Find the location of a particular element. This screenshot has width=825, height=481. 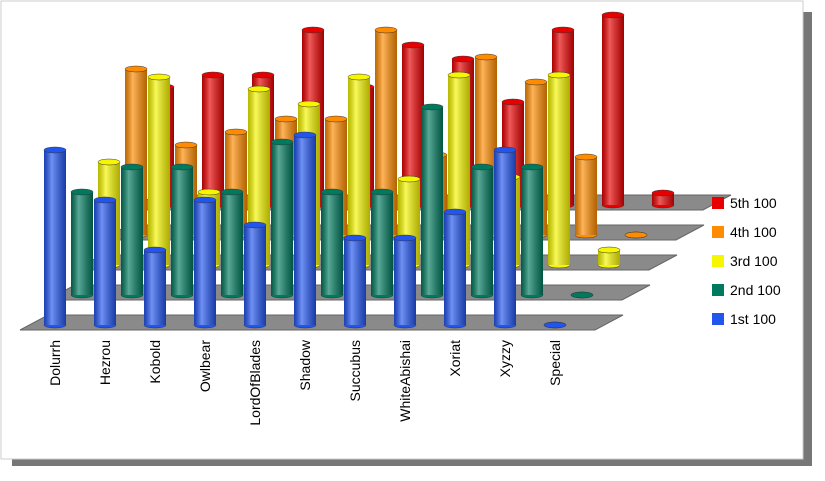

x-tick-label: Xoriat is located at coordinates (455, 358).